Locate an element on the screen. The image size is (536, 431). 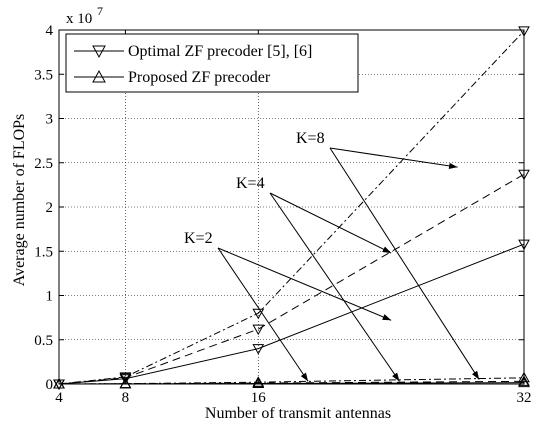
annotation-k8: K=8 is located at coordinates (310, 138).